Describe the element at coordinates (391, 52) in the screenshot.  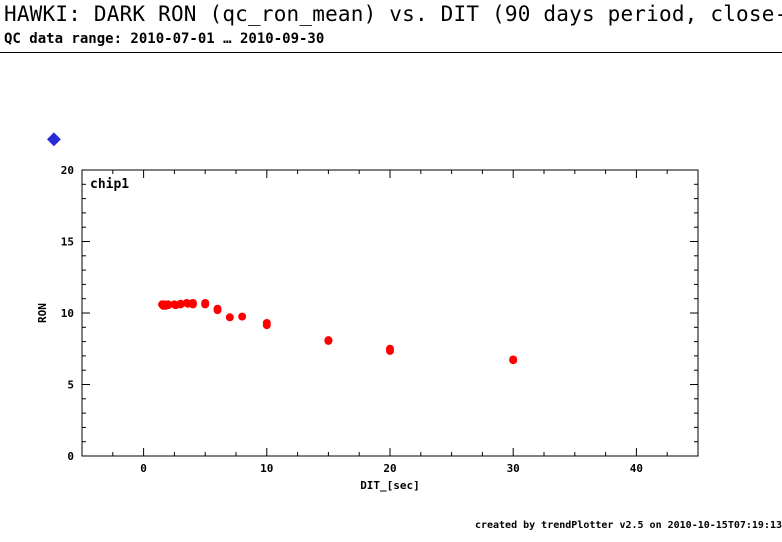
I see `header-divider` at that location.